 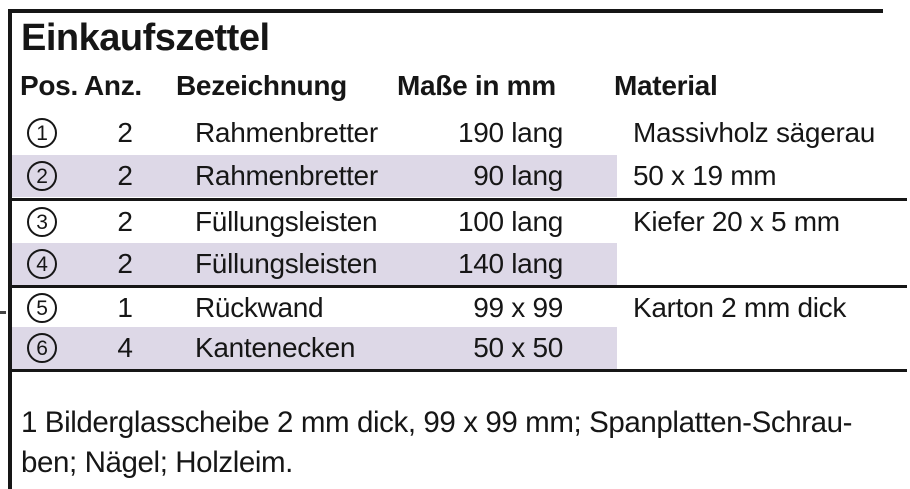 I want to click on cell-material: Kiefer 20 x 5 mm, so click(x=736, y=221).